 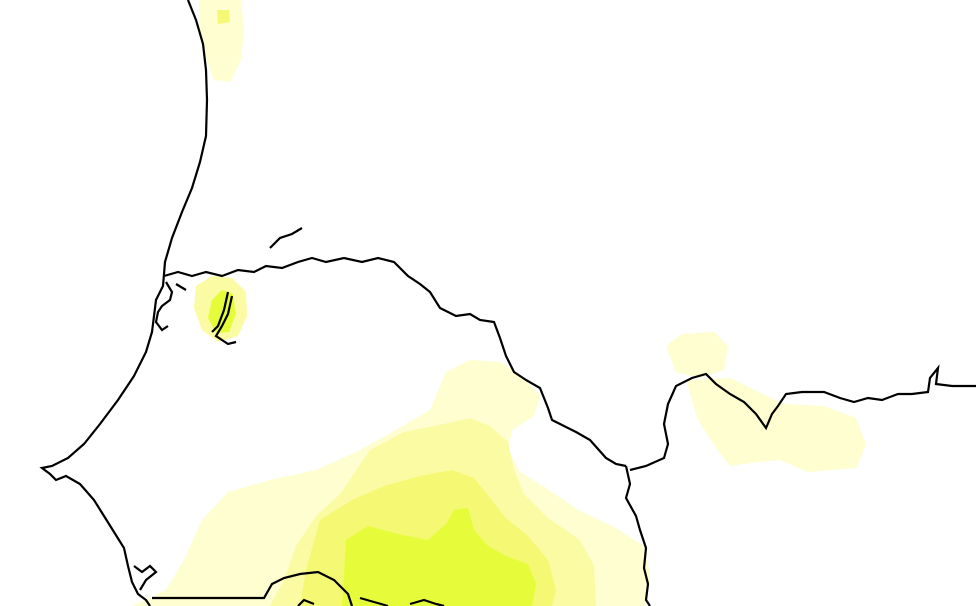 I want to click on faleme-border, so click(x=637, y=535).